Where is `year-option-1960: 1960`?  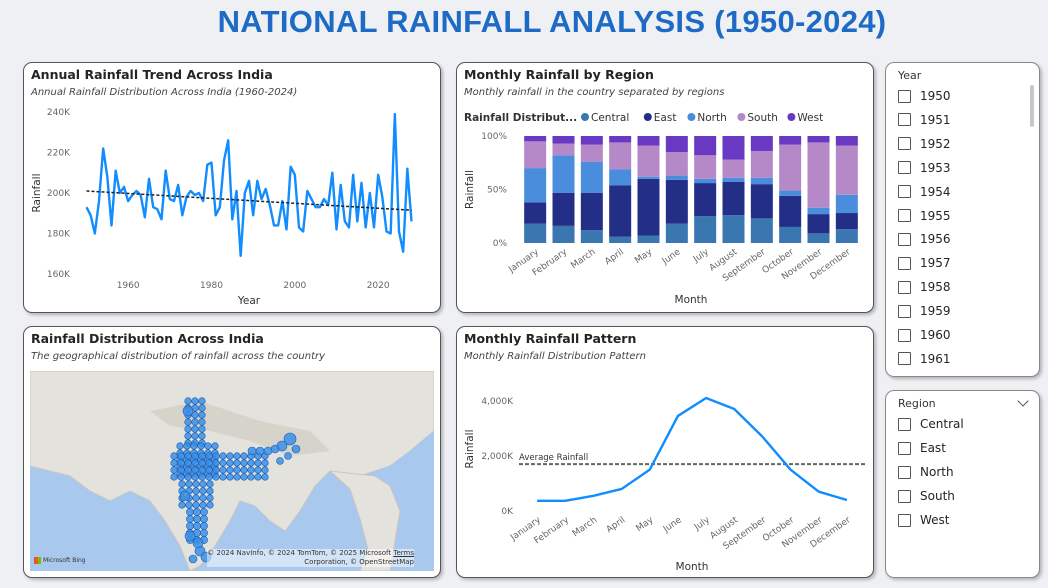
year-option-1960: 1960 is located at coordinates (924, 335).